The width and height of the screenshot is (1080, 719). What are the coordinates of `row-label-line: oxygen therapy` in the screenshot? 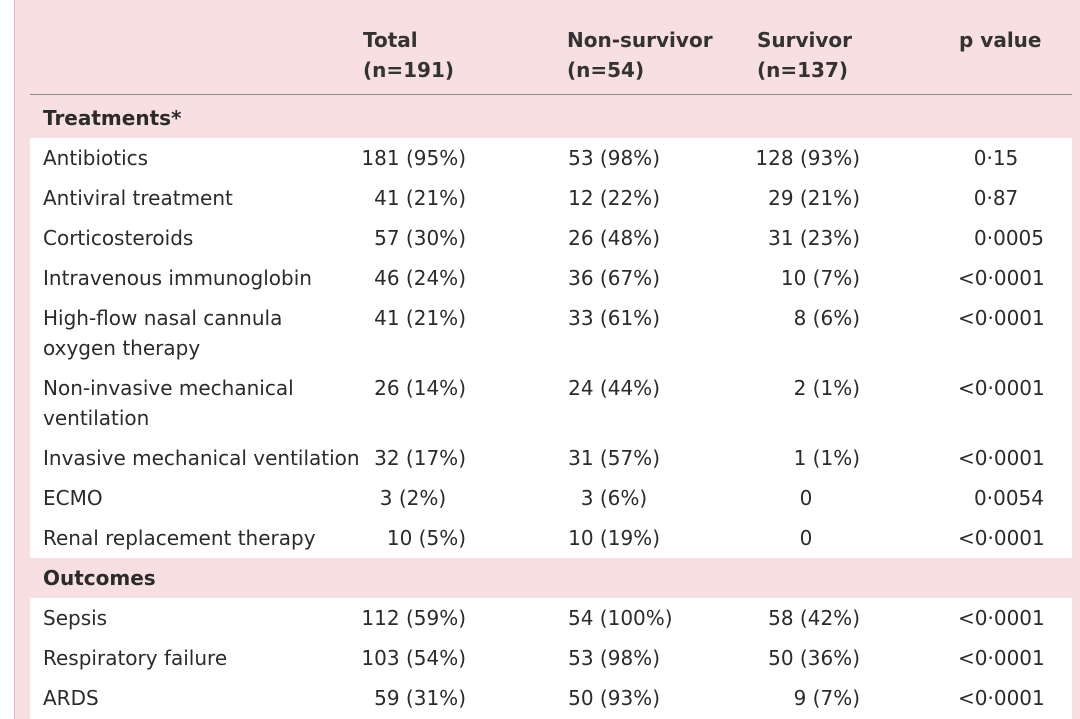 It's located at (122, 348).